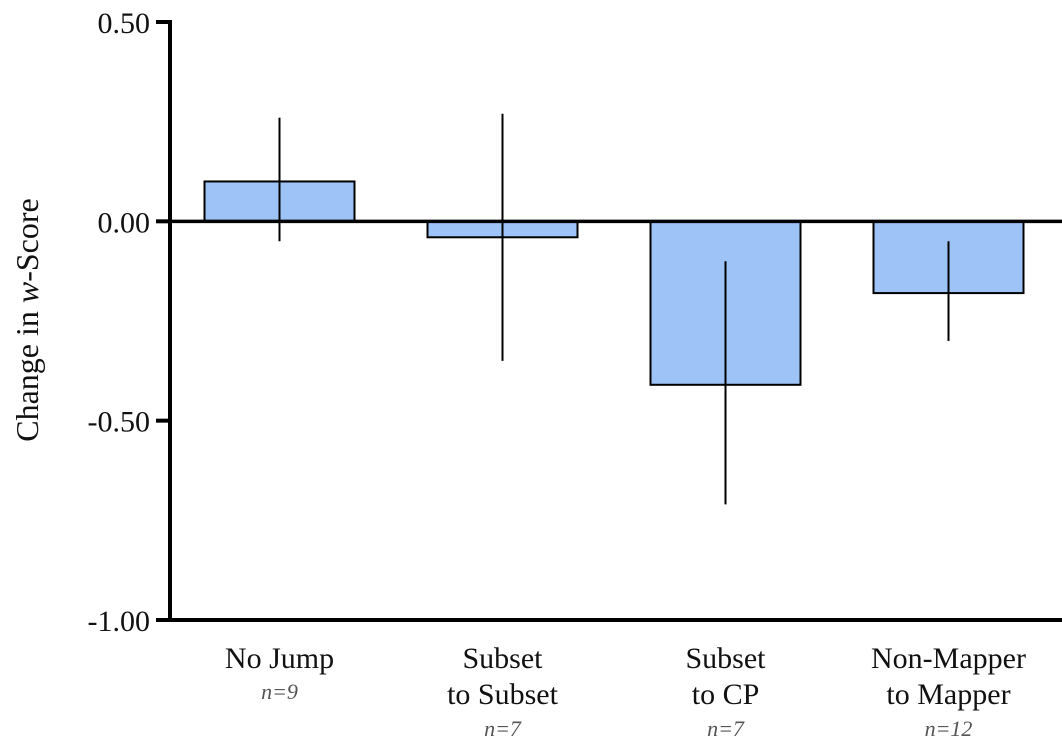 This screenshot has height=740, width=1062. Describe the element at coordinates (503, 694) in the screenshot. I see `category-label: to Subset` at that location.